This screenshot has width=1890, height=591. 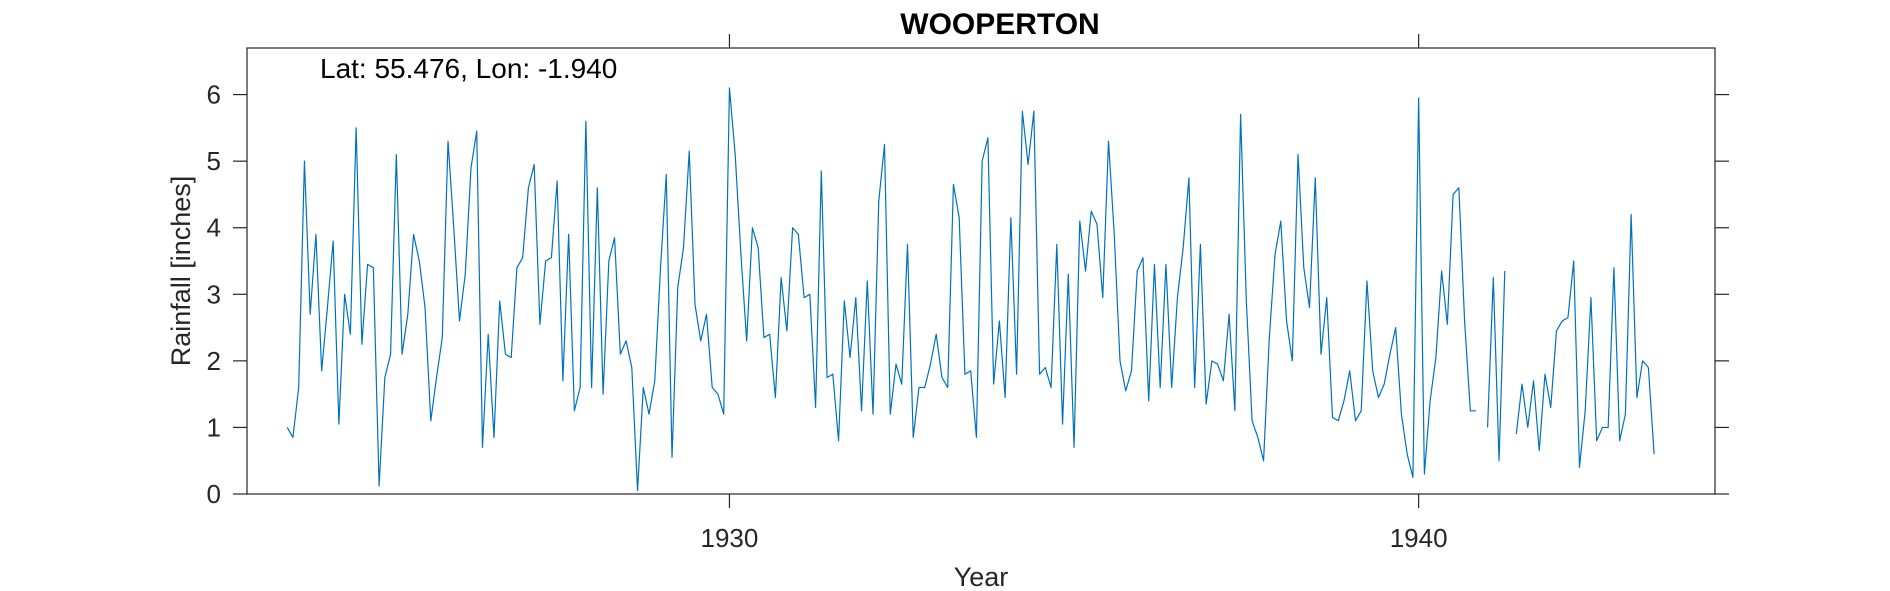 I want to click on x-axis-label: Year, so click(x=981, y=576).